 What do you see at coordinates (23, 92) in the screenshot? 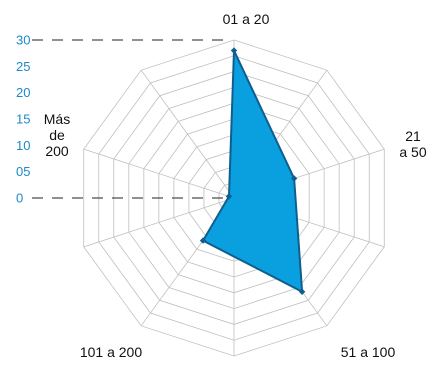
I see `r-tick-label-20: 20` at bounding box center [23, 92].